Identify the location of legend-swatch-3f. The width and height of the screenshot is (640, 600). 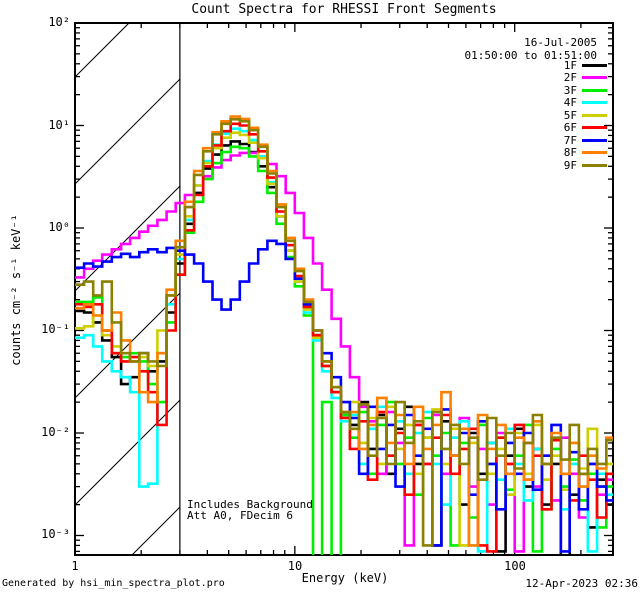
(594, 90).